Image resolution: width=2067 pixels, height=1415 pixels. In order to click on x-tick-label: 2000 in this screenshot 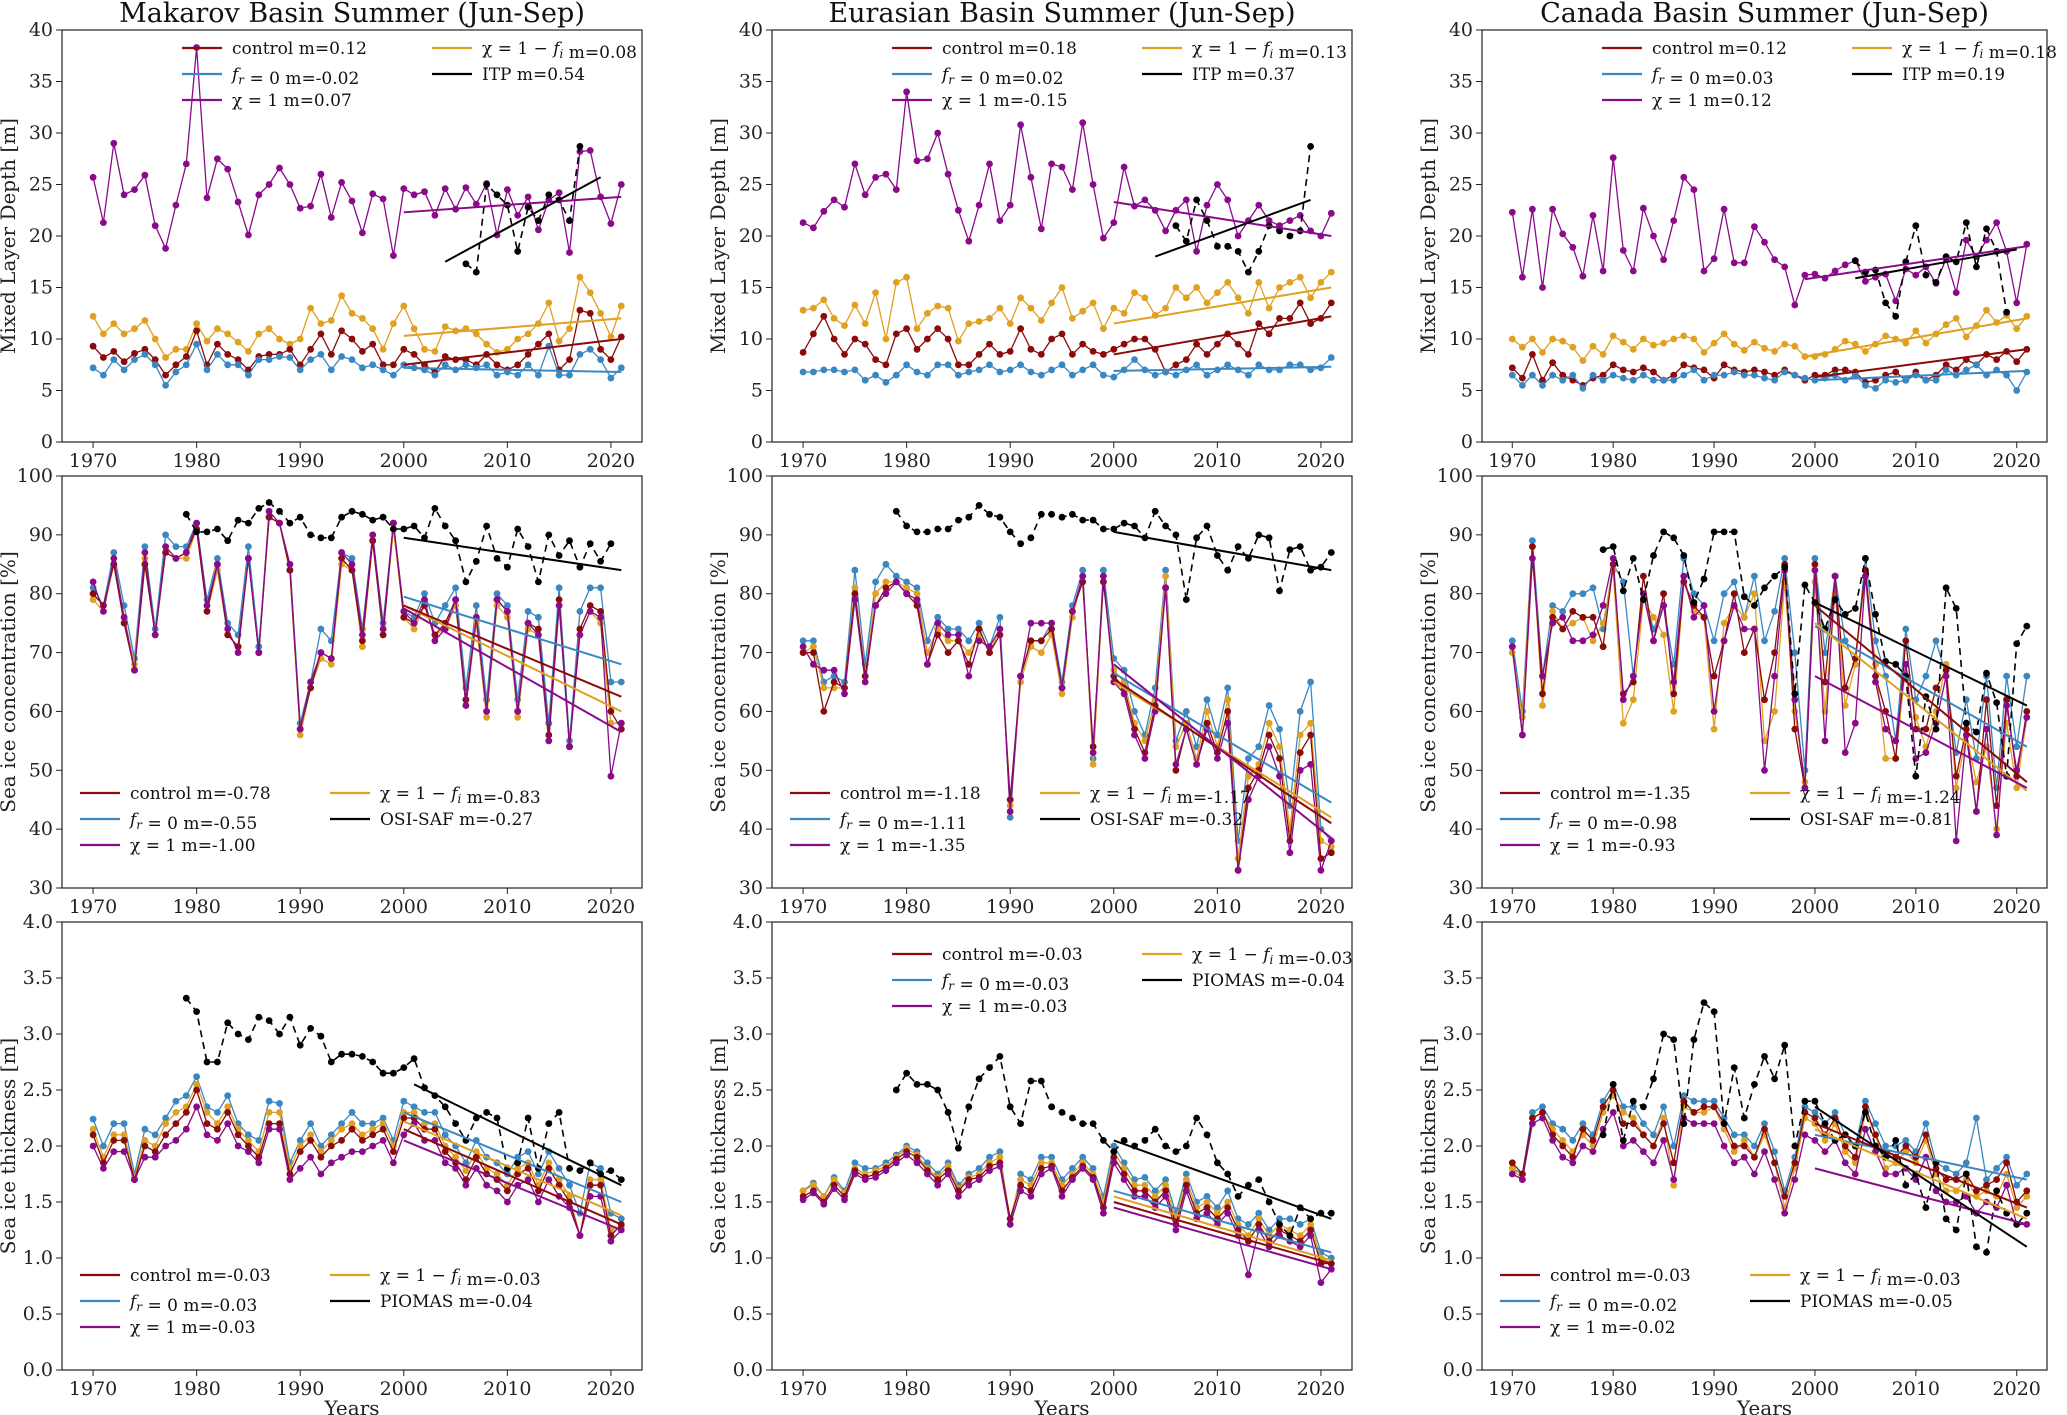, I will do `click(1114, 461)`.